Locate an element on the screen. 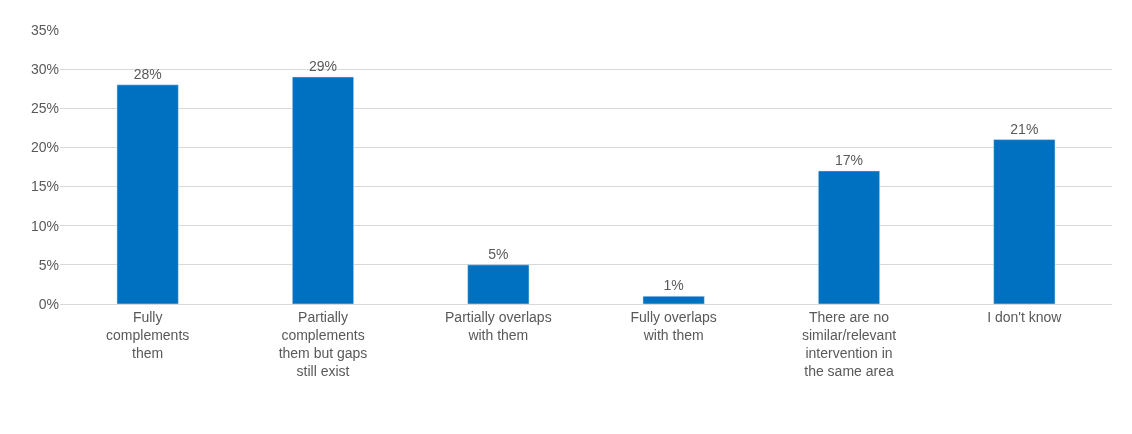 This screenshot has height=434, width=1132. x-tick-label: Partially complements them but gaps still exist is located at coordinates (323, 344).